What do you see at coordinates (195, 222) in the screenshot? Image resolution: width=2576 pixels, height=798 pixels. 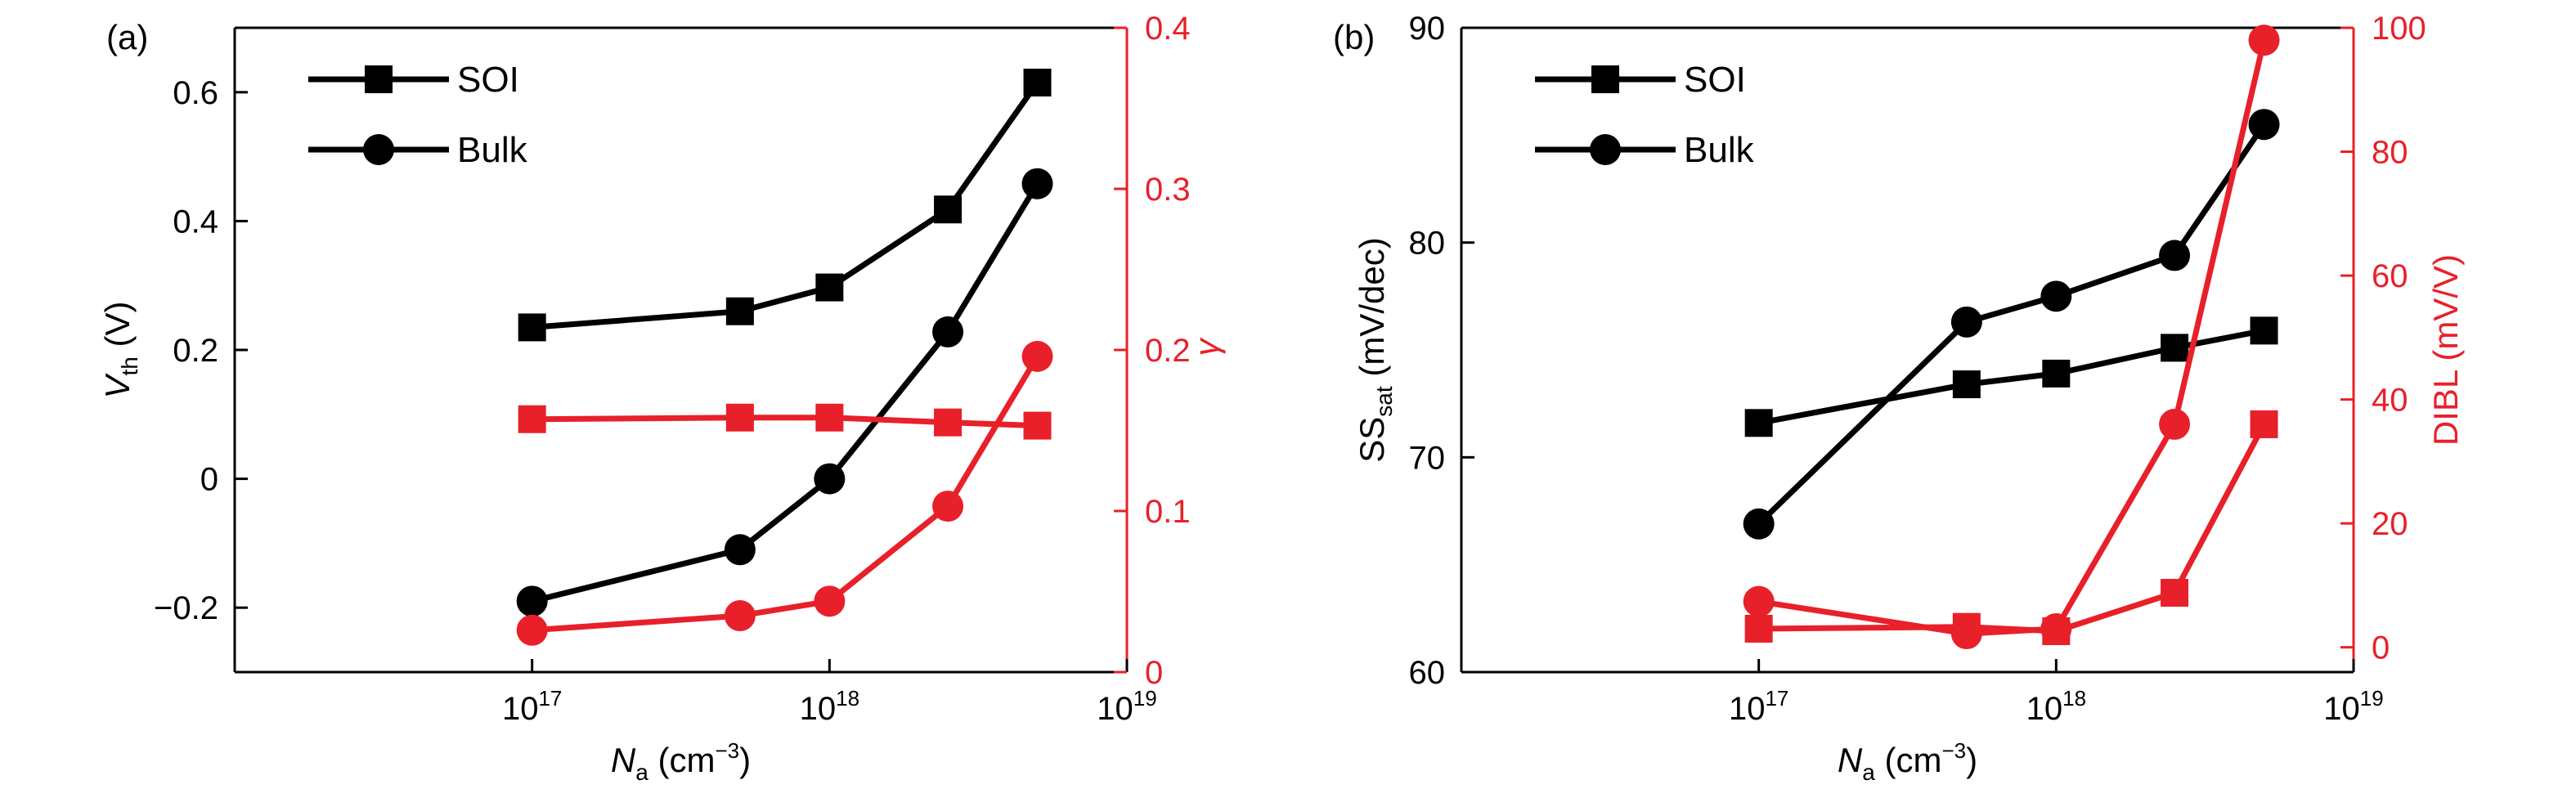 I see `left-y-tick-label: 0.4` at bounding box center [195, 222].